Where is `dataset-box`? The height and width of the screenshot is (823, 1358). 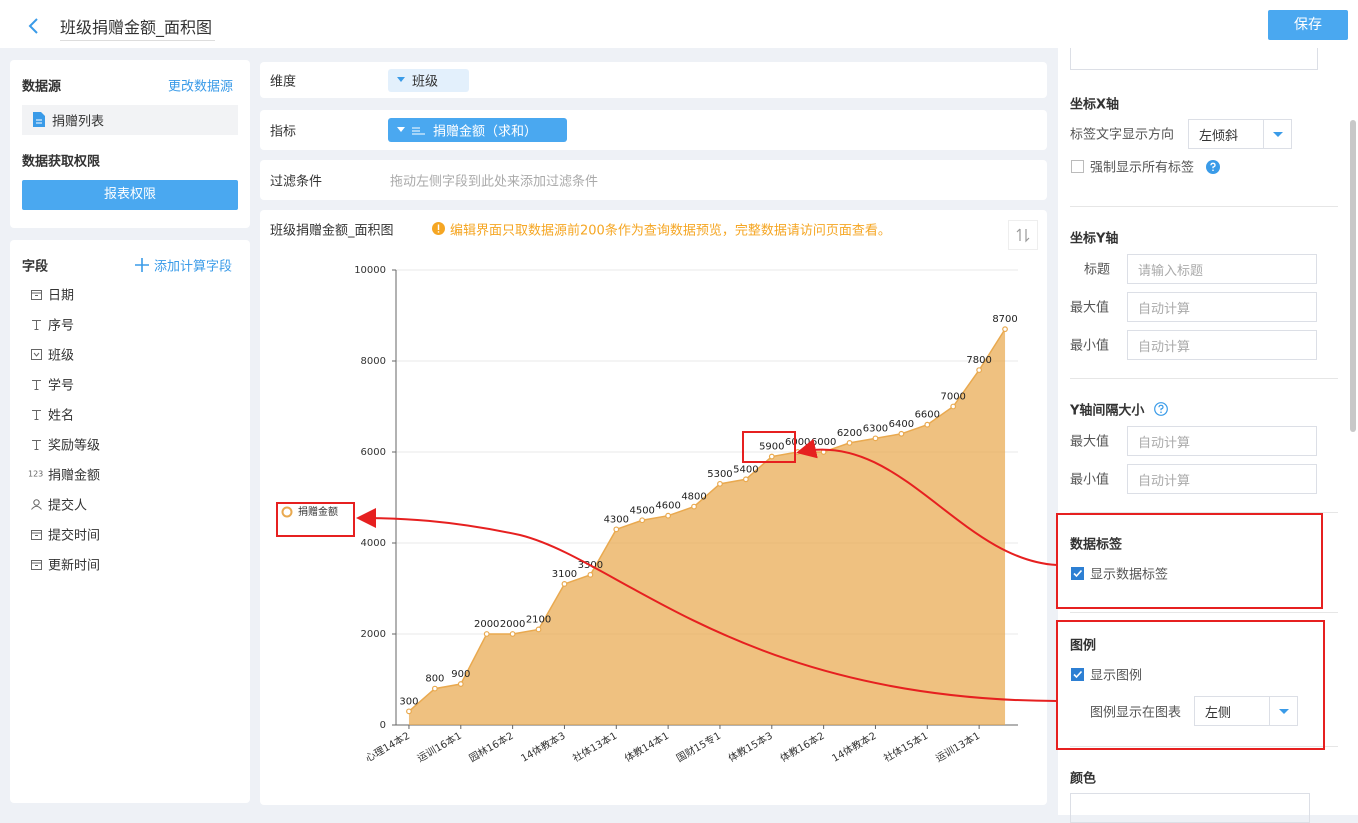
dataset-box is located at coordinates (130, 120).